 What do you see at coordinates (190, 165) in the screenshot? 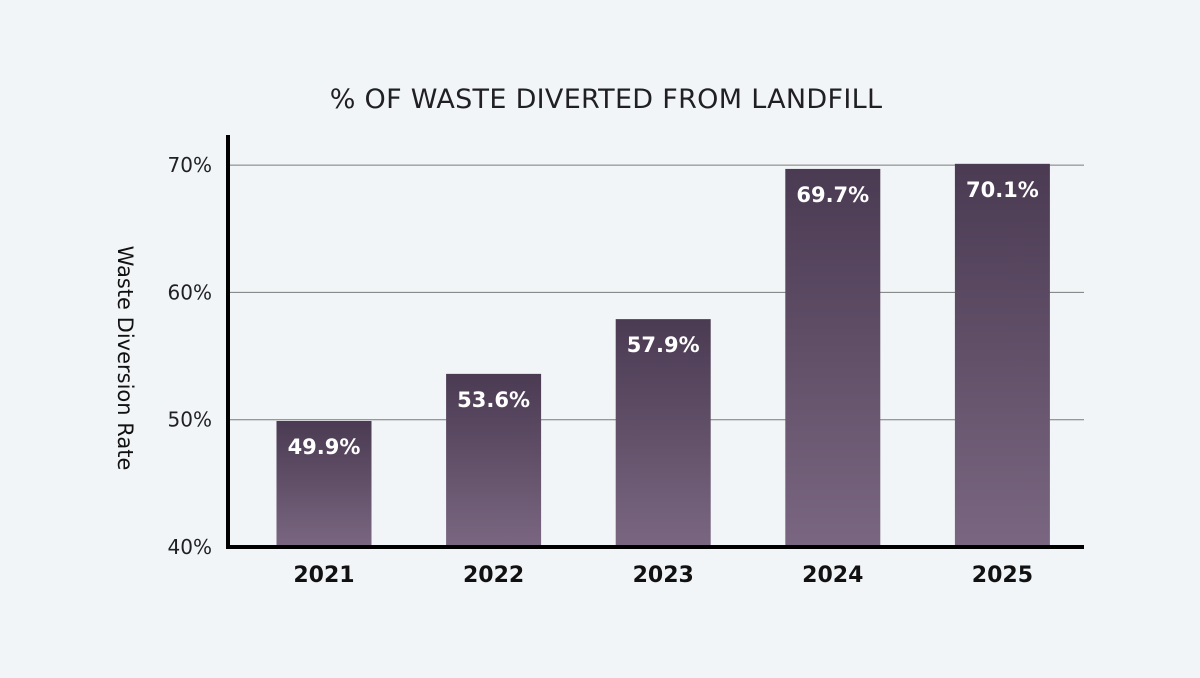
I see `y-tick-label: 70%` at bounding box center [190, 165].